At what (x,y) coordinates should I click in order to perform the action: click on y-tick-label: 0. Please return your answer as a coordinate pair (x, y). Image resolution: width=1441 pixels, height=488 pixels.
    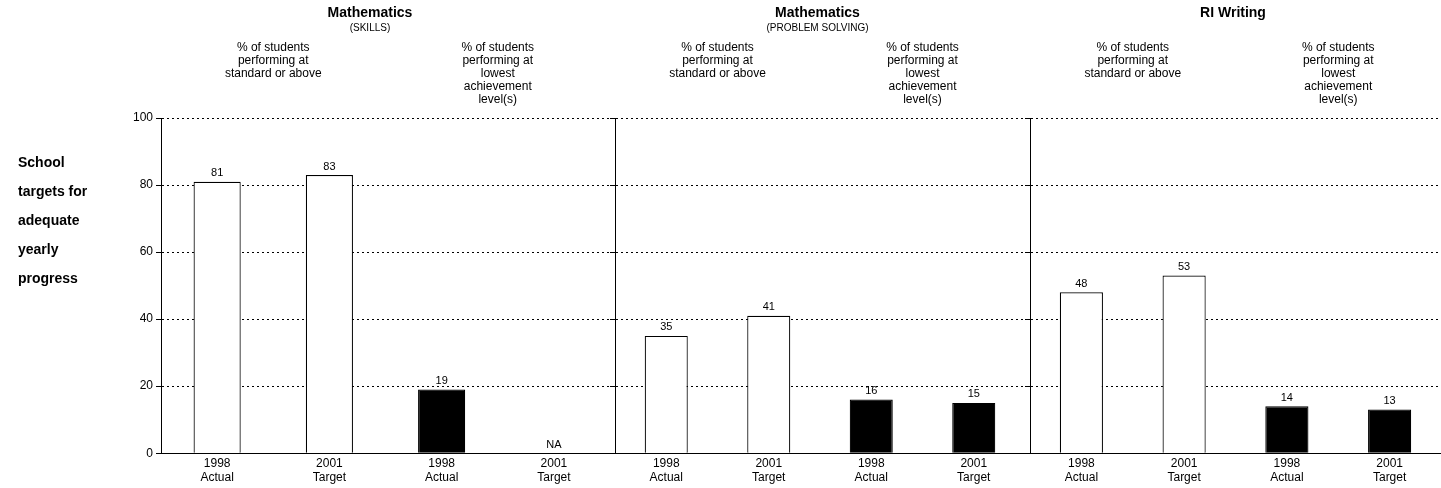
    Looking at the image, I should click on (150, 452).